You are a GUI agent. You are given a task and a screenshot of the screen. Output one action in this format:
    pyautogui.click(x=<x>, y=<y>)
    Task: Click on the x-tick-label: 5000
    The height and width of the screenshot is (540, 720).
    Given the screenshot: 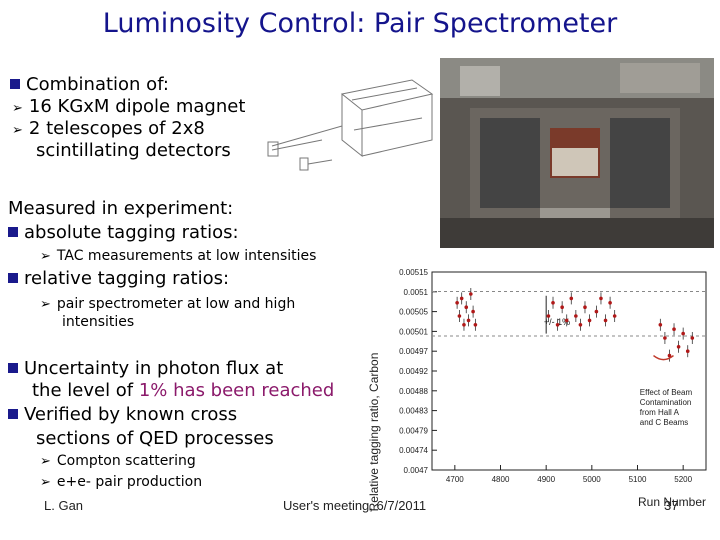 What is the action you would take?
    pyautogui.click(x=592, y=479)
    